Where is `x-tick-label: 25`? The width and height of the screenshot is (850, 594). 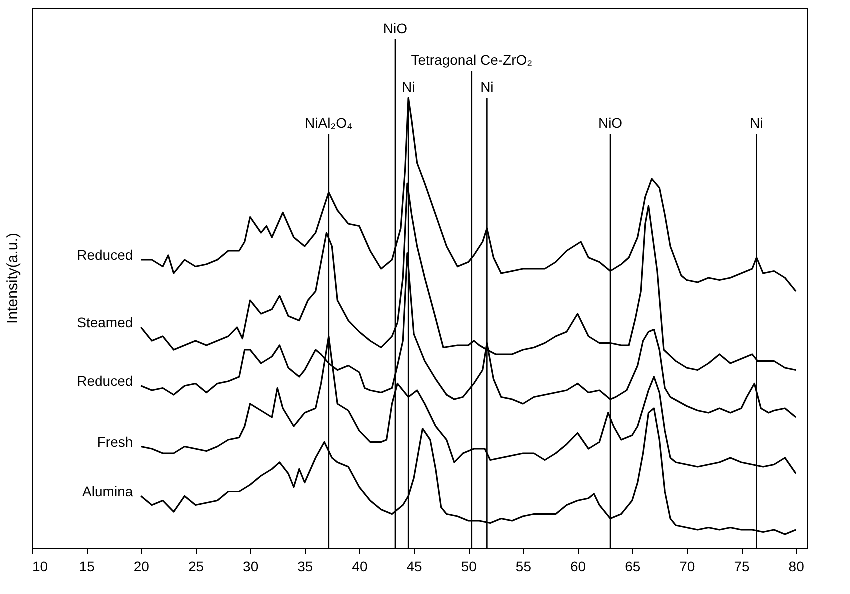 x-tick-label: 25 is located at coordinates (196, 566).